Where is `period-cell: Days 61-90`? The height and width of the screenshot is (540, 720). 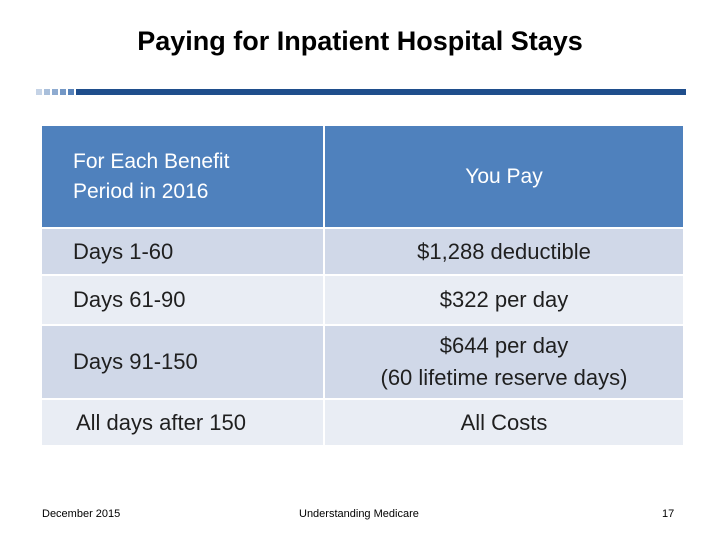 period-cell: Days 61-90 is located at coordinates (183, 300).